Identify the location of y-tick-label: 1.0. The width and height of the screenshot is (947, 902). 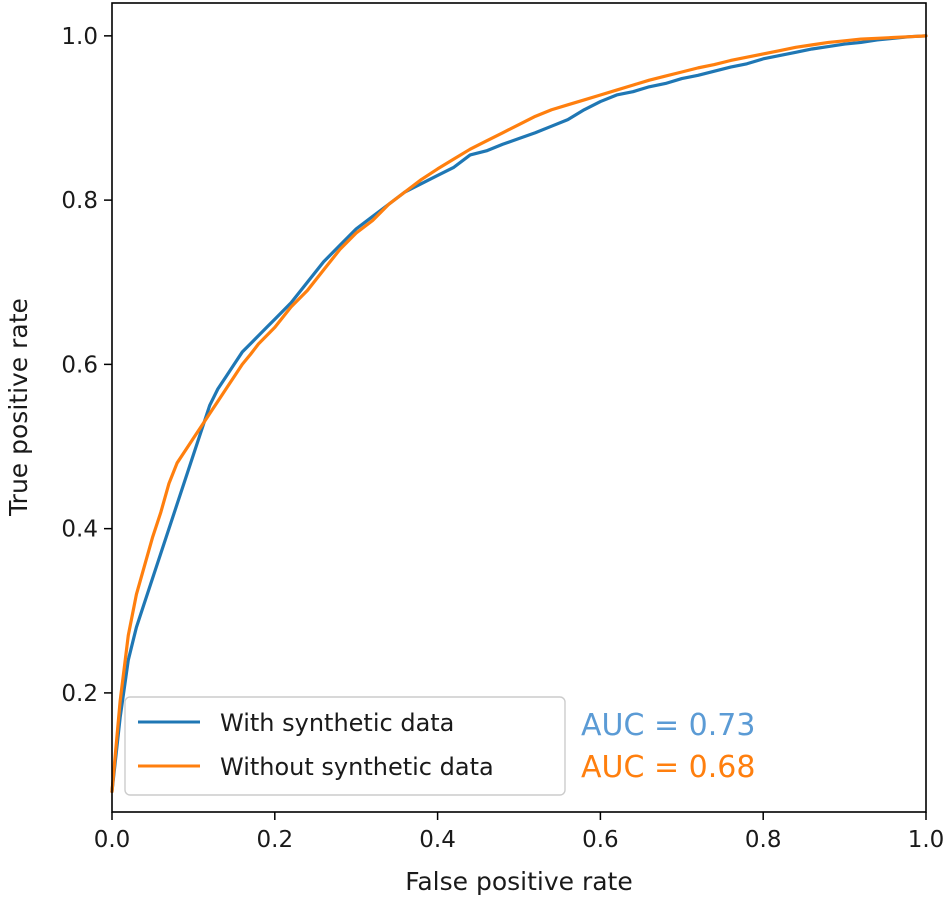
(79, 37).